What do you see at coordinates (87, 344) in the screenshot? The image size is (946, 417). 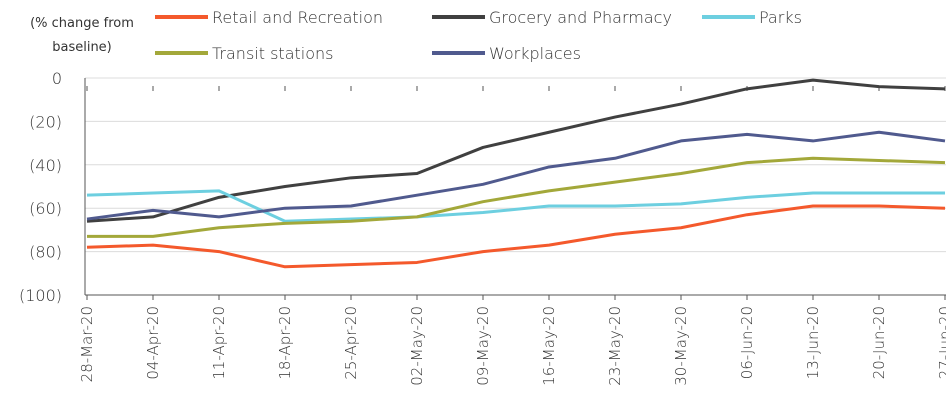 I see `x-tick-label: 28-Mar-20` at bounding box center [87, 344].